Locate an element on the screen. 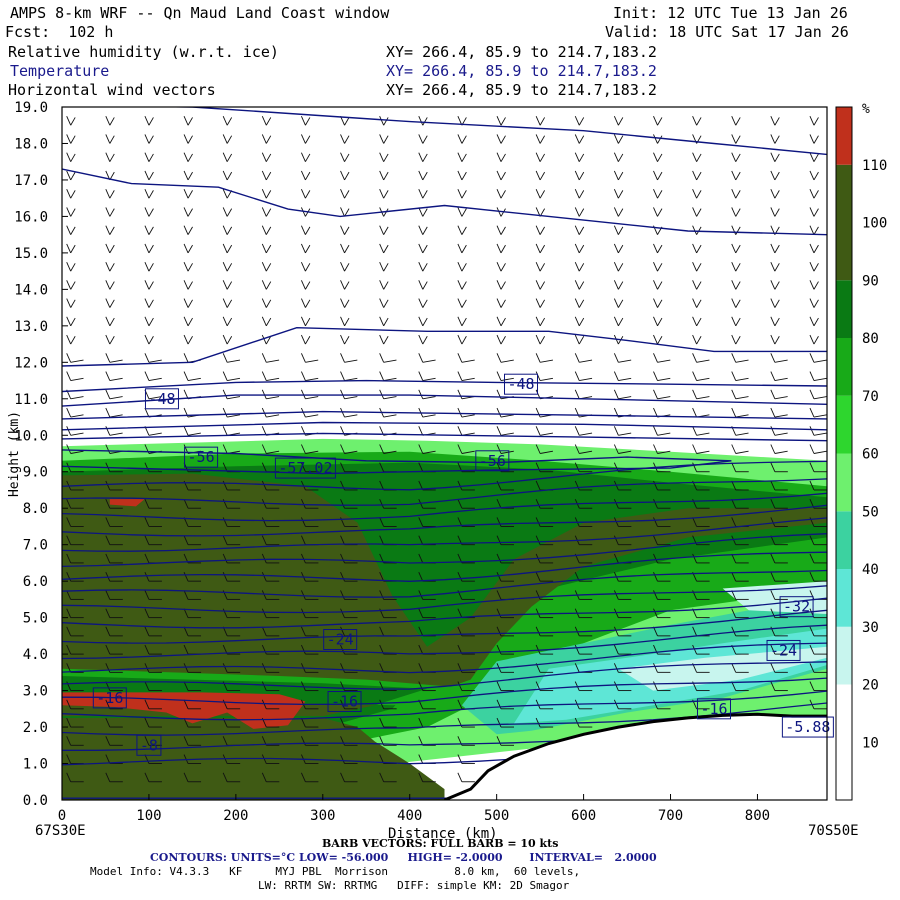 This screenshot has width=900, height=900. y-tick-label: 10.0 is located at coordinates (31, 436).